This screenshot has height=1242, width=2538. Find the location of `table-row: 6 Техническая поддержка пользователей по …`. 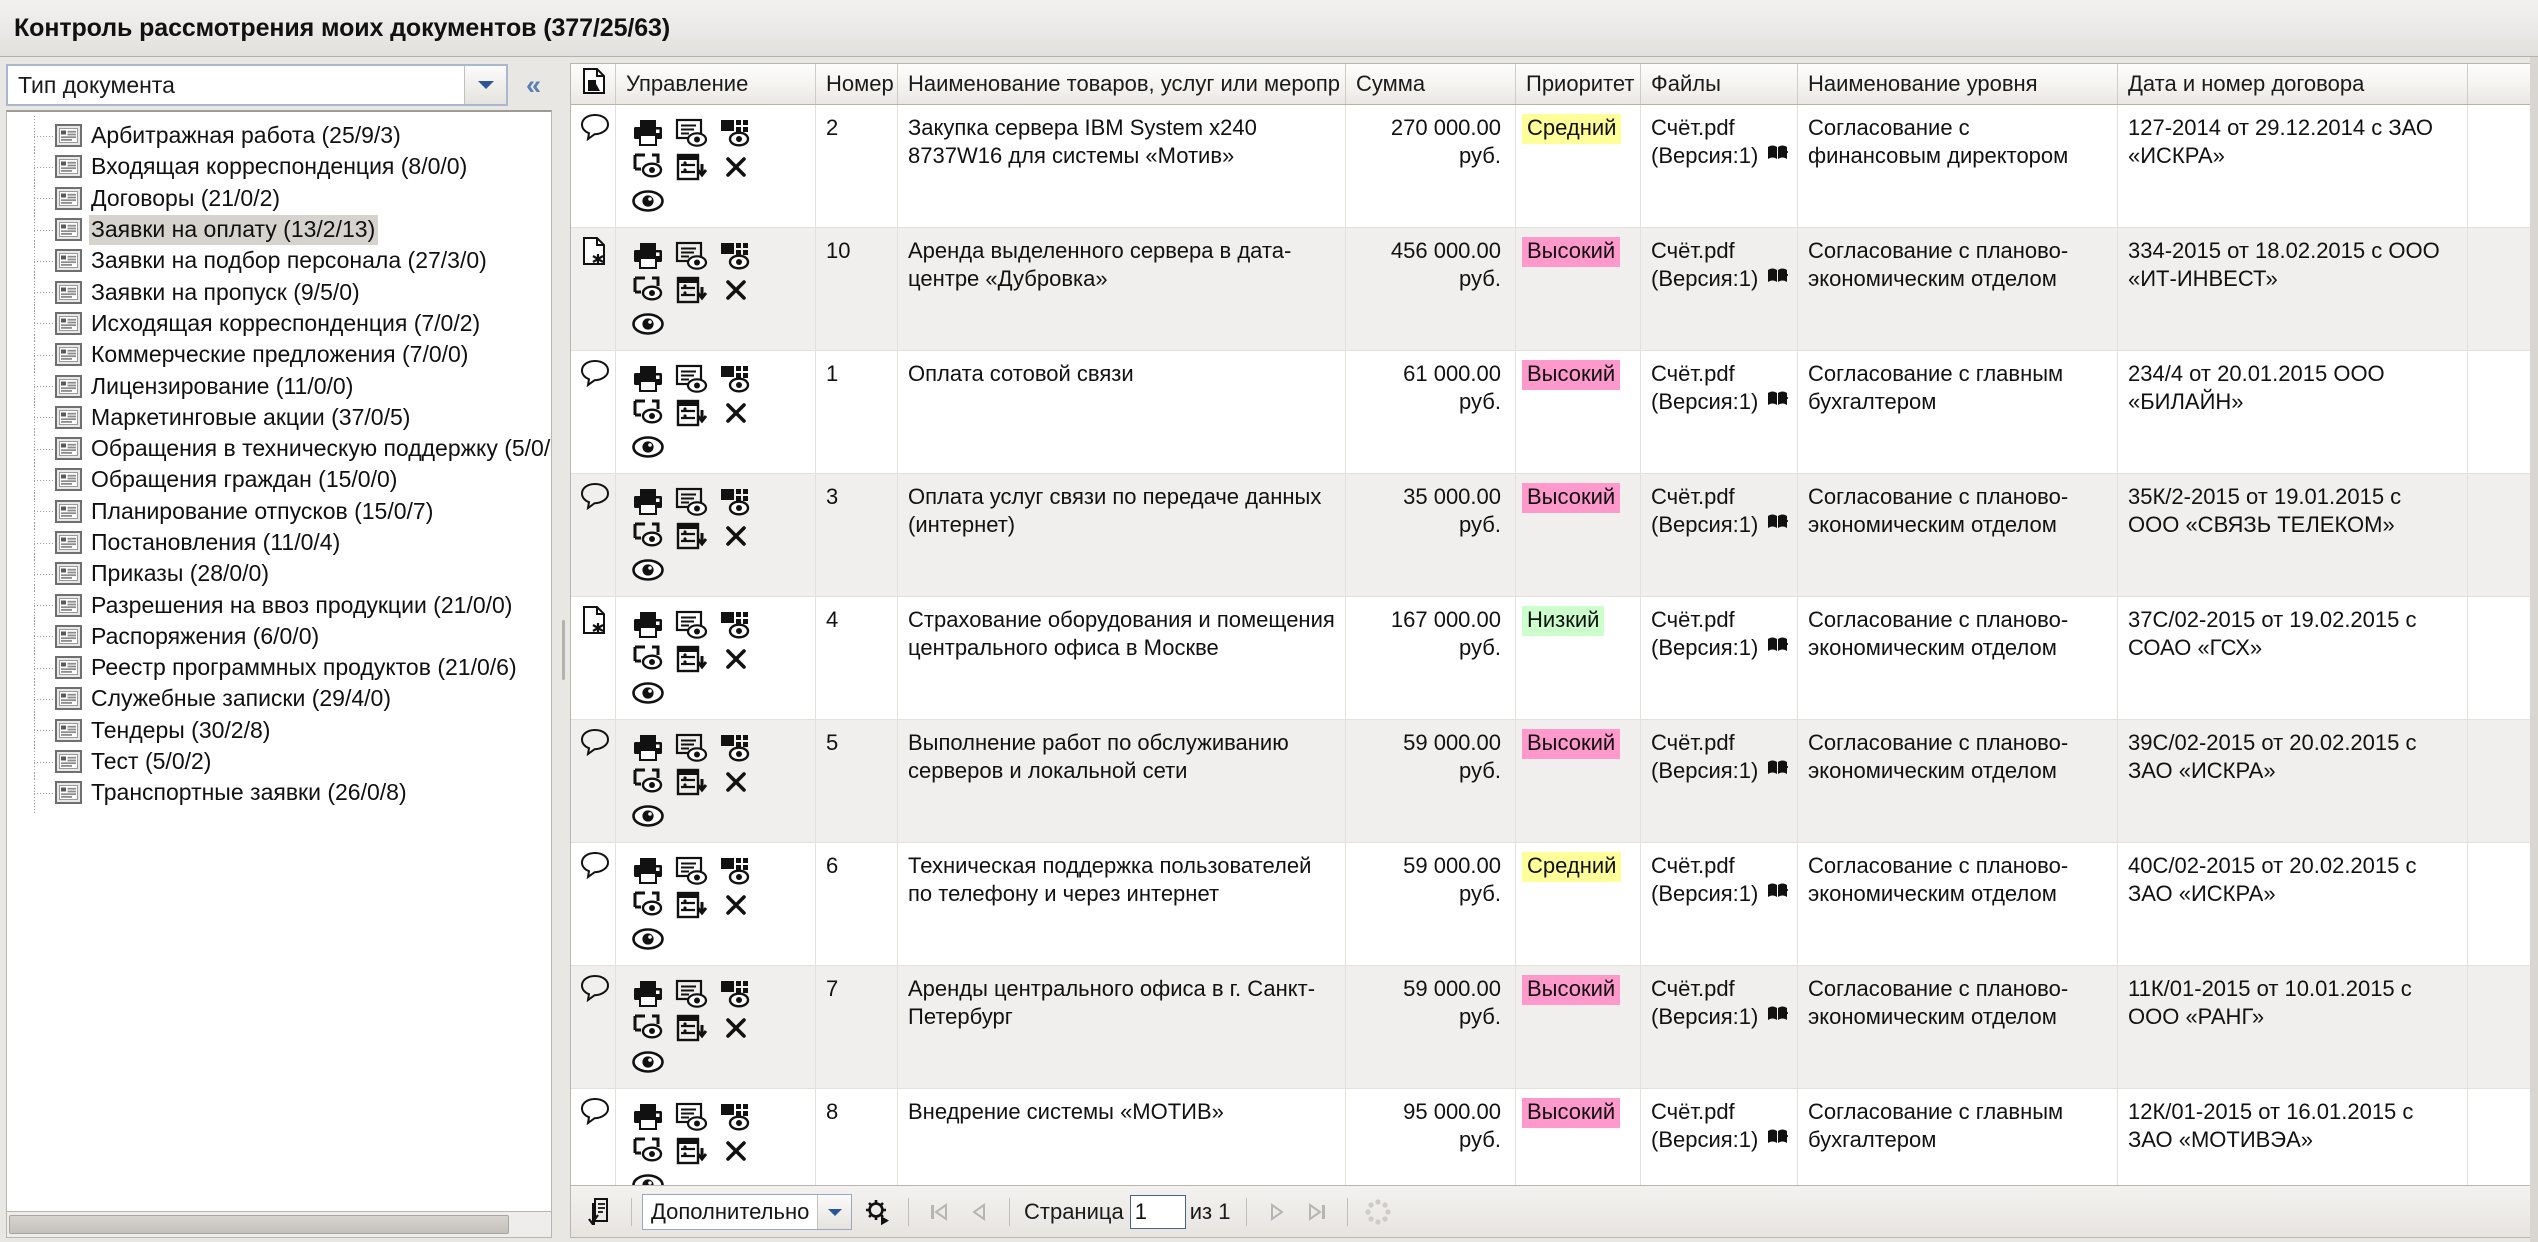

table-row: 6 Техническая поддержка пользователей по … is located at coordinates (1551, 904).